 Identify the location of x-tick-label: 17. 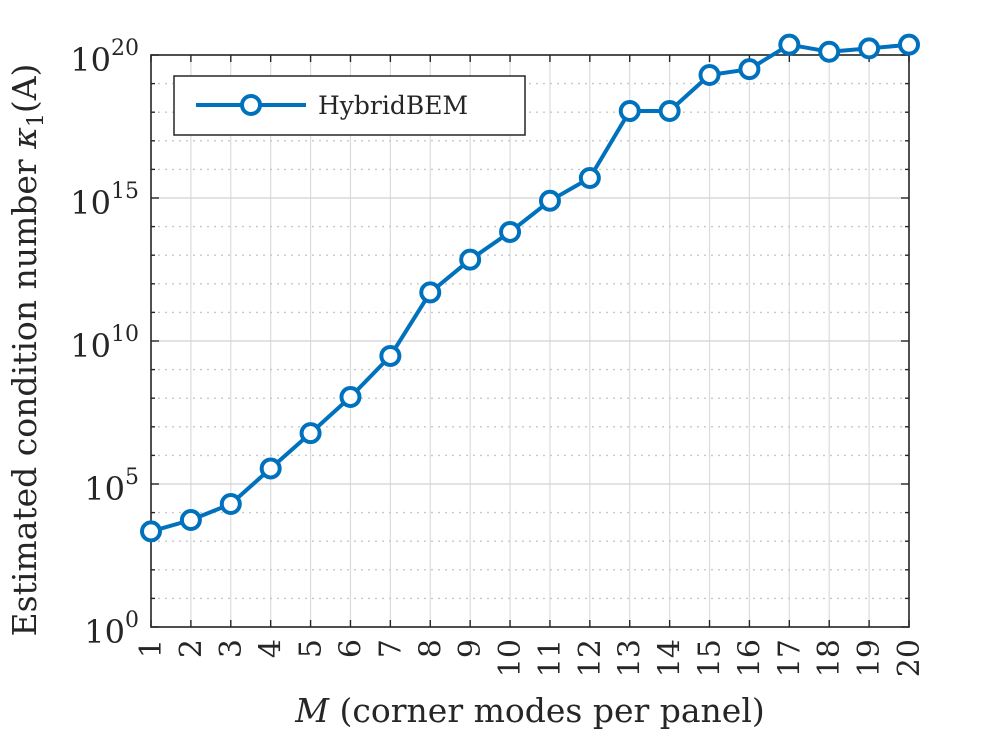
(789, 658).